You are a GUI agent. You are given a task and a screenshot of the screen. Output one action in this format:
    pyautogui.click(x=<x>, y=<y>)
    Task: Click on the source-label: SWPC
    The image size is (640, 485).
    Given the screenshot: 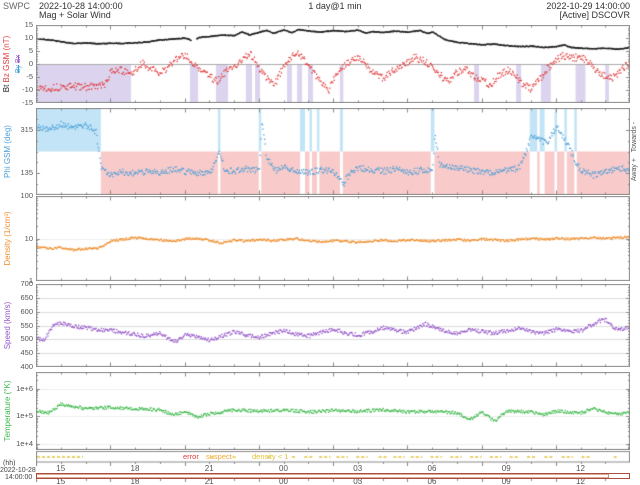 What is the action you would take?
    pyautogui.click(x=16, y=6)
    